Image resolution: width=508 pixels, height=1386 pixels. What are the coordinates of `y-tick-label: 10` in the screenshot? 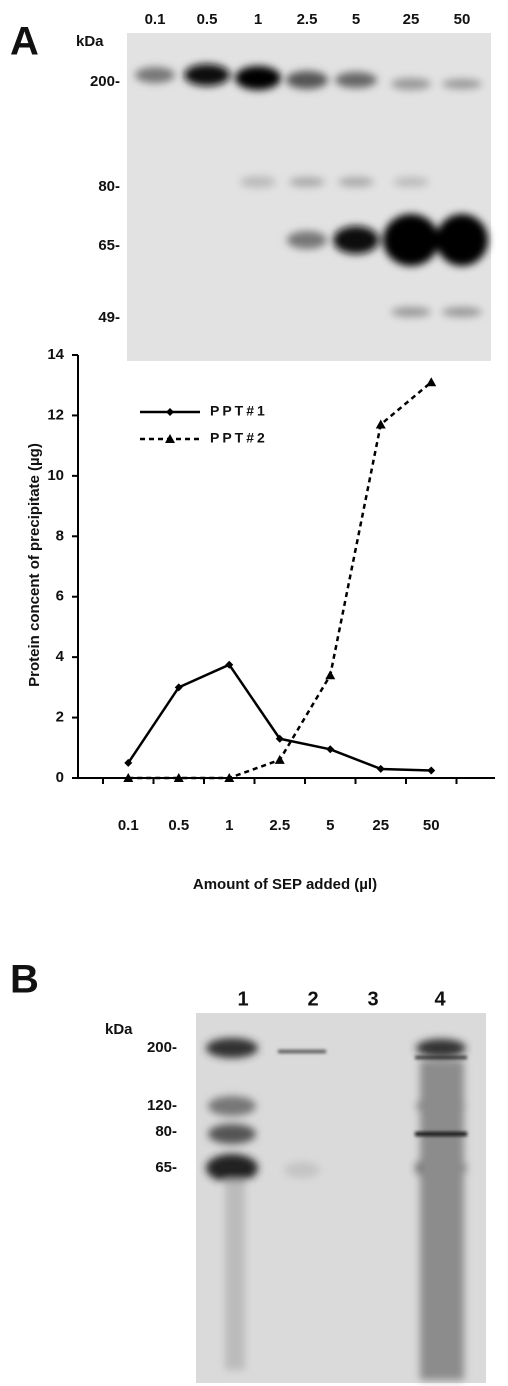 It's located at (55, 475).